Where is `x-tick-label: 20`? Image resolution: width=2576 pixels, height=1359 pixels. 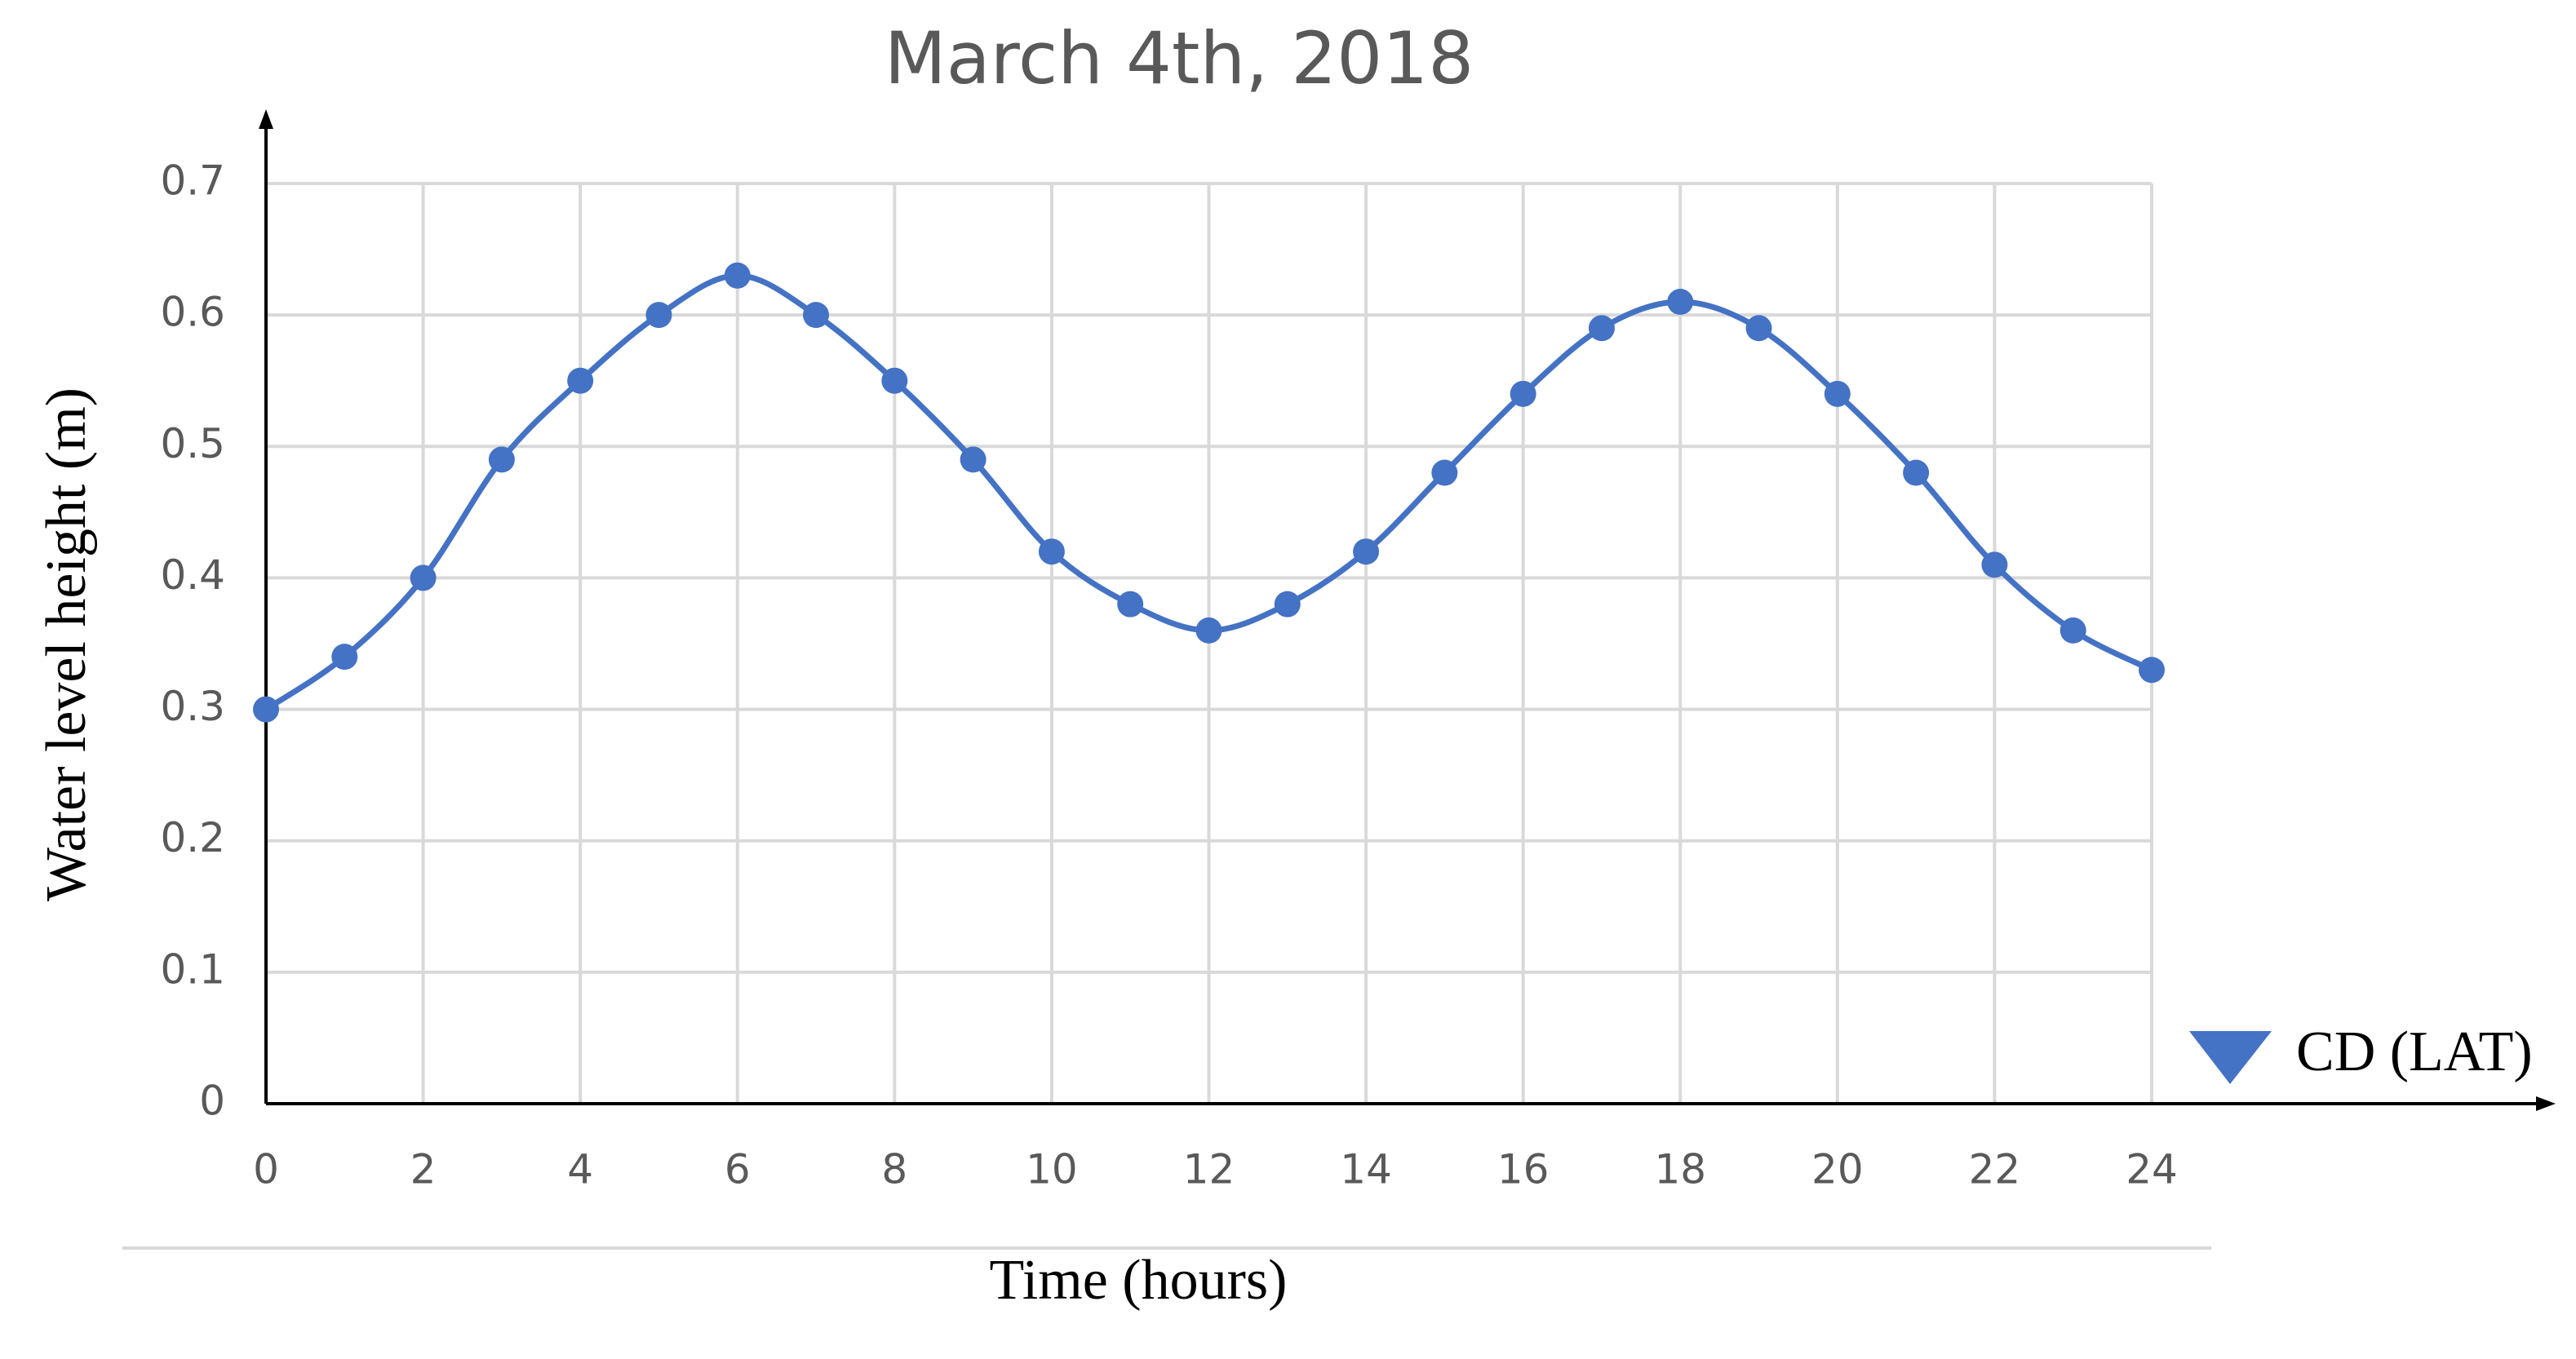
x-tick-label: 20 is located at coordinates (1837, 1169).